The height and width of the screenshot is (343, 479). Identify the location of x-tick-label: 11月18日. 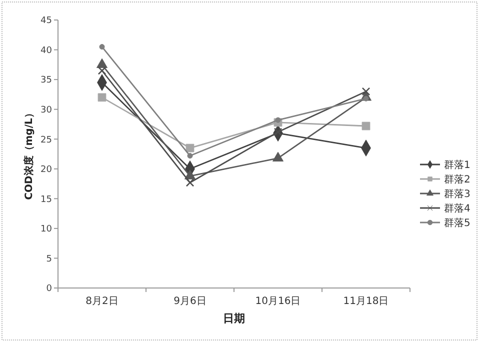
(366, 301).